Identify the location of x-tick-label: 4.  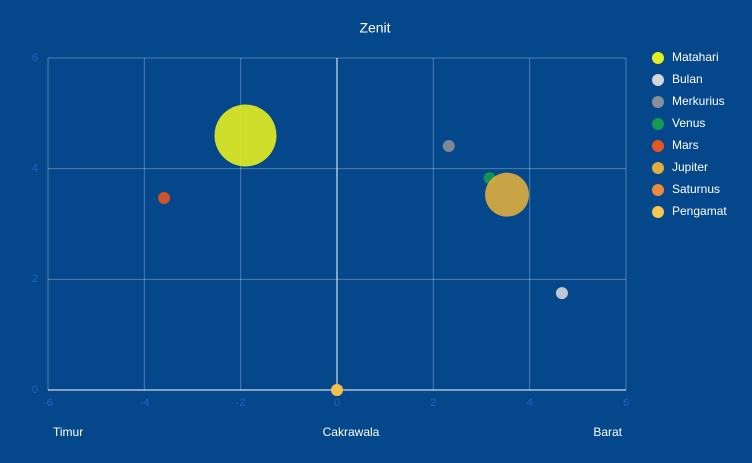
(530, 403).